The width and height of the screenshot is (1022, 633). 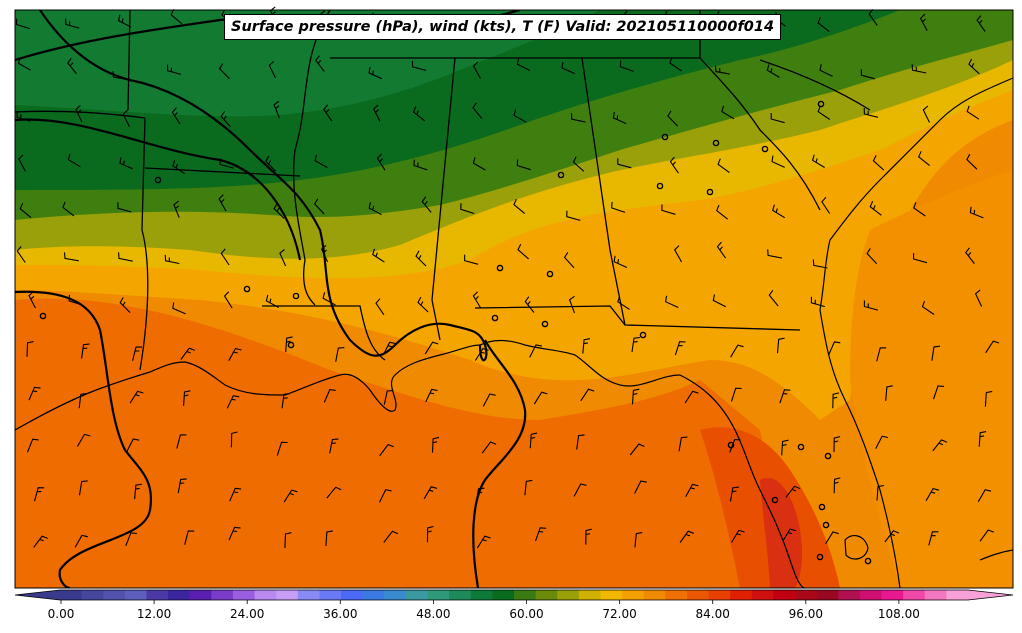 I want to click on border-mississippi-river, so click(x=311, y=158).